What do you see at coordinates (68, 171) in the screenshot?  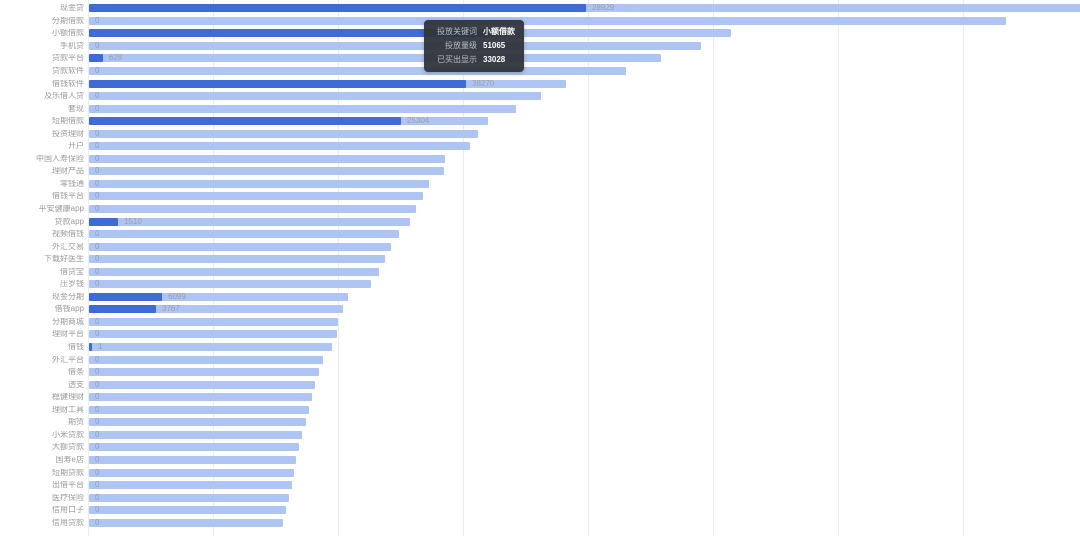 I see `category-label: 理财产品` at bounding box center [68, 171].